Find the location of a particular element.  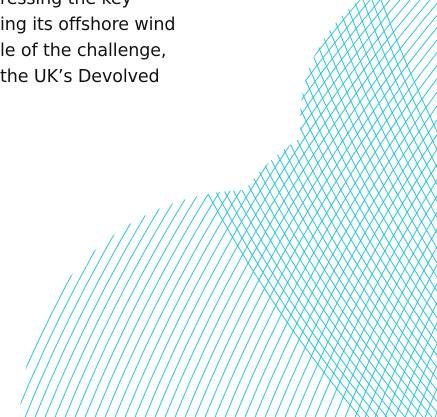

paragraph-line: le of the challenge, is located at coordinates (83, 51).